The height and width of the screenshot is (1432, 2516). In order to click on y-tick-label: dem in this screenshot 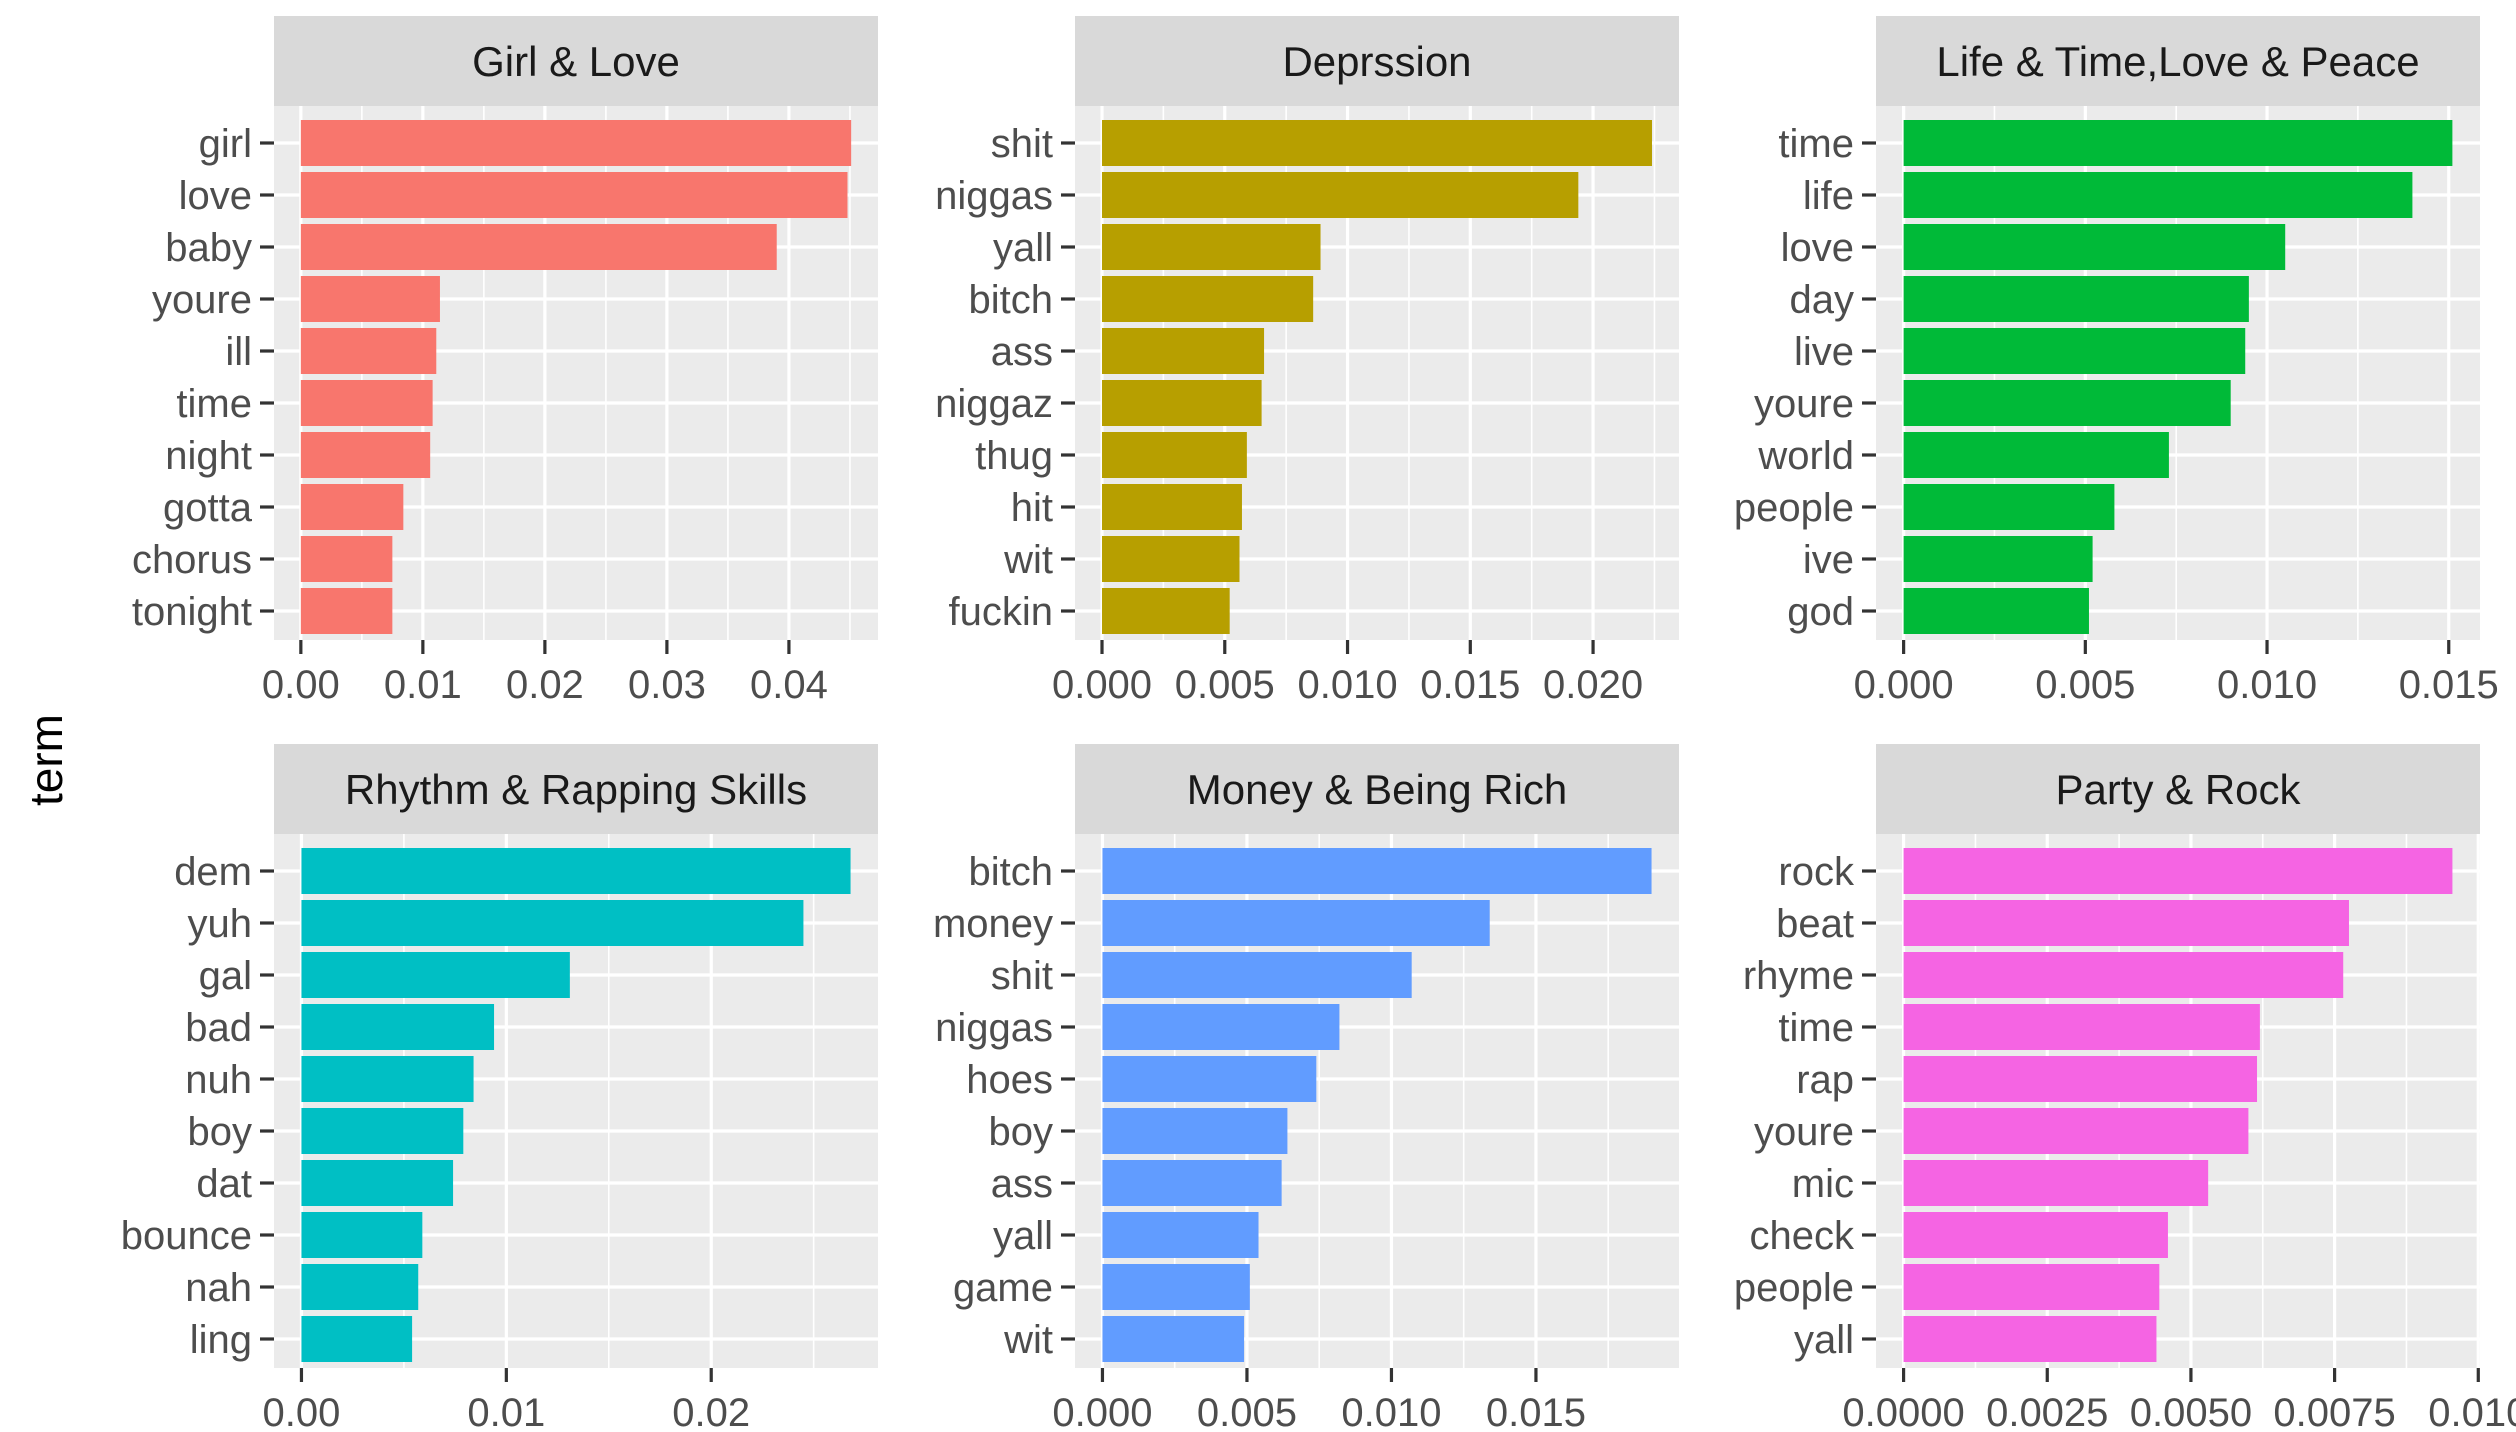, I will do `click(213, 872)`.